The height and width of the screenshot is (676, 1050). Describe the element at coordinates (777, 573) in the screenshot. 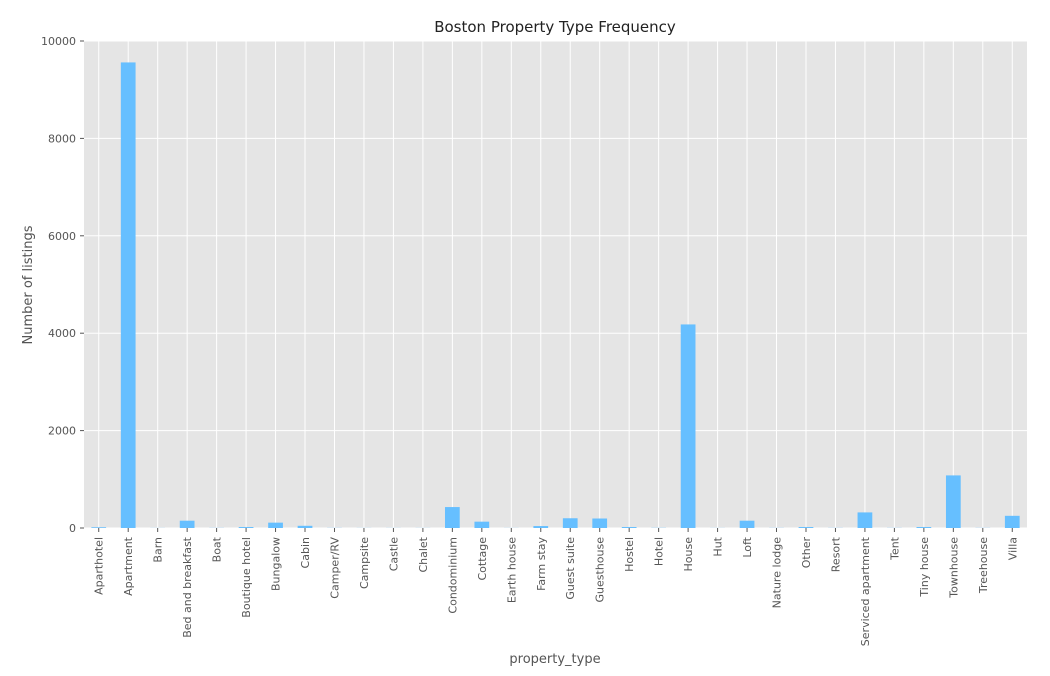

I see `x-tick-label: Nature lodge` at that location.